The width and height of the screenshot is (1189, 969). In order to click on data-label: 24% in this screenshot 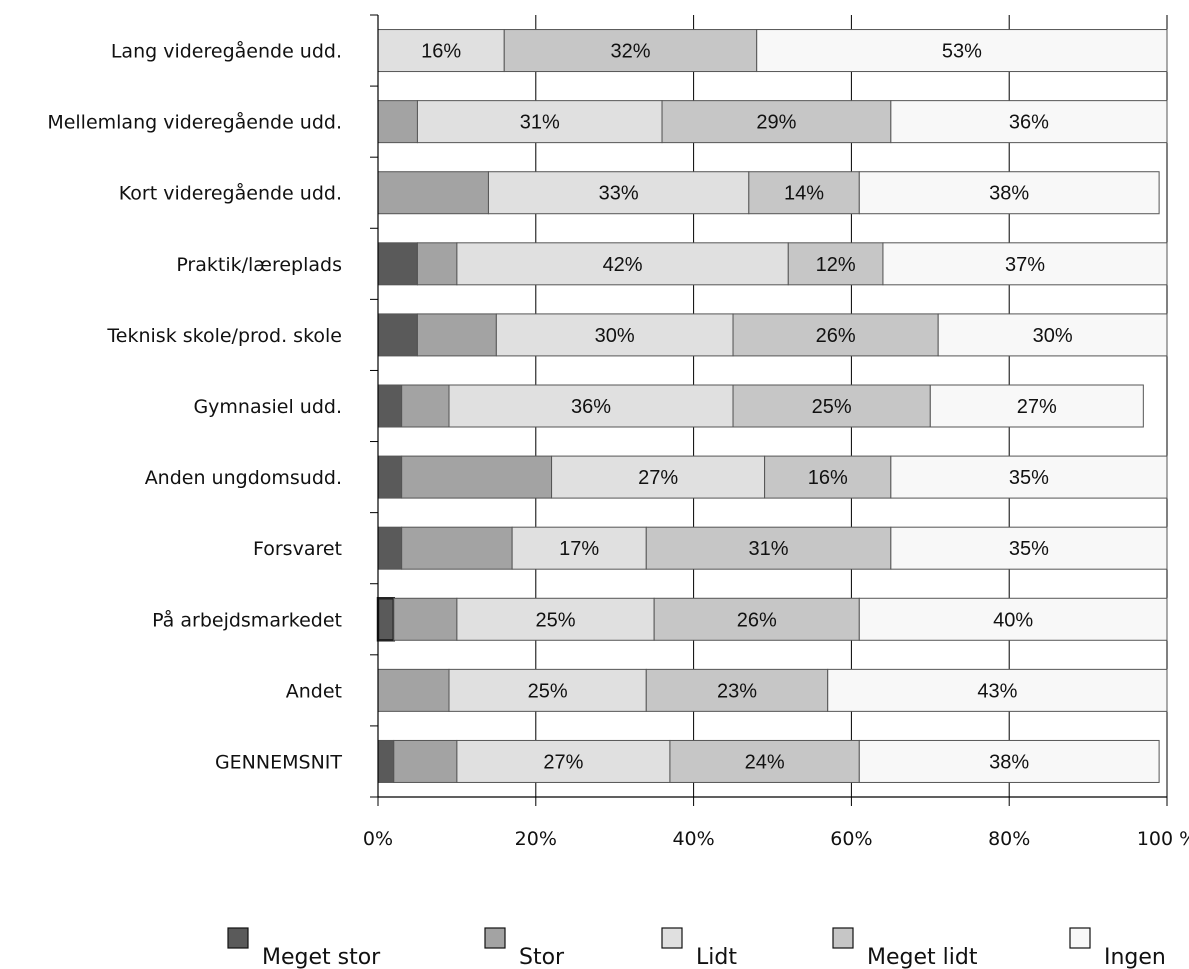, I will do `click(765, 762)`.